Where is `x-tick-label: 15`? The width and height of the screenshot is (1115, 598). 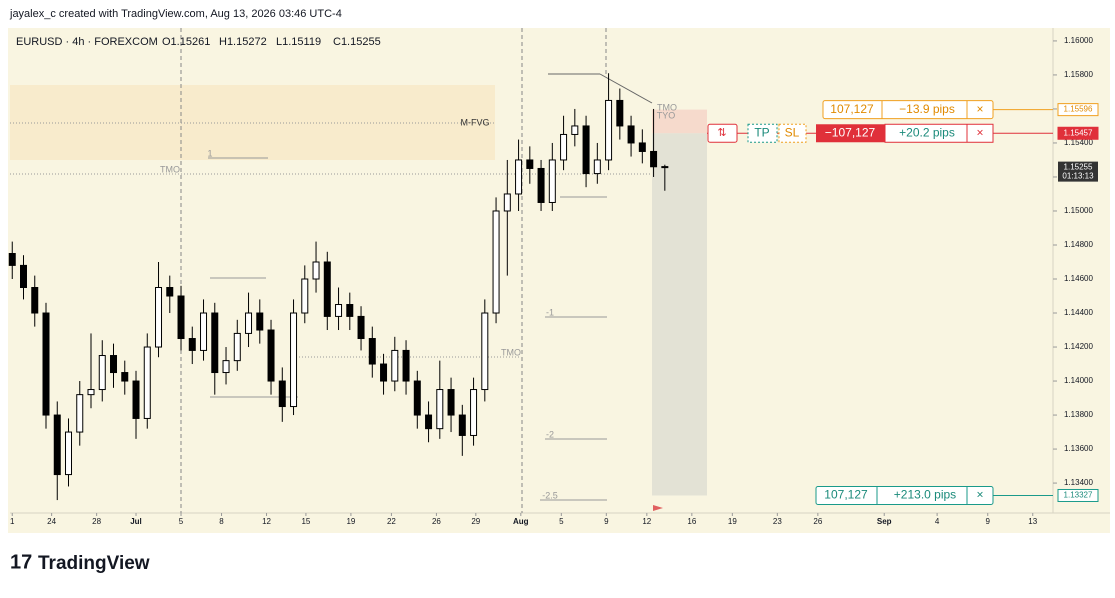 x-tick-label: 15 is located at coordinates (305, 521).